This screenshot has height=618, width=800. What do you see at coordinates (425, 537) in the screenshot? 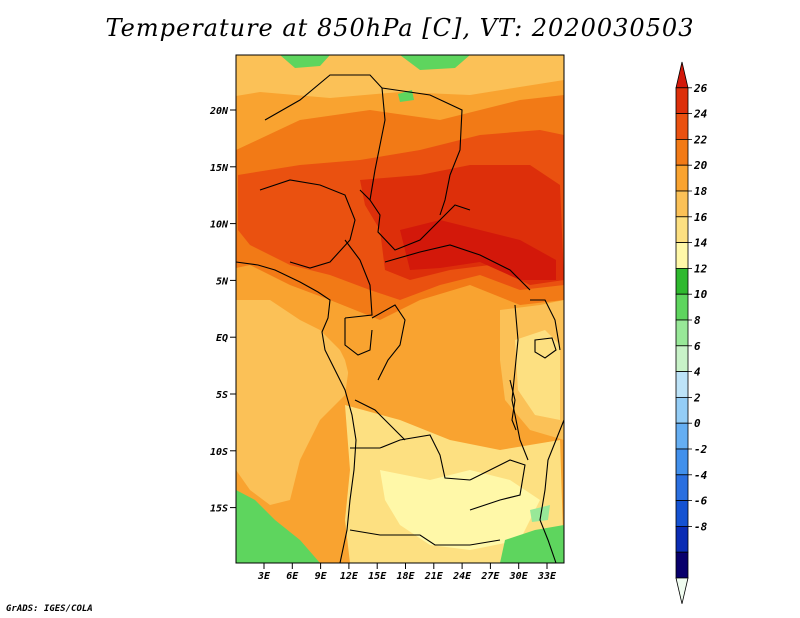
I see `border-south-b` at bounding box center [425, 537].